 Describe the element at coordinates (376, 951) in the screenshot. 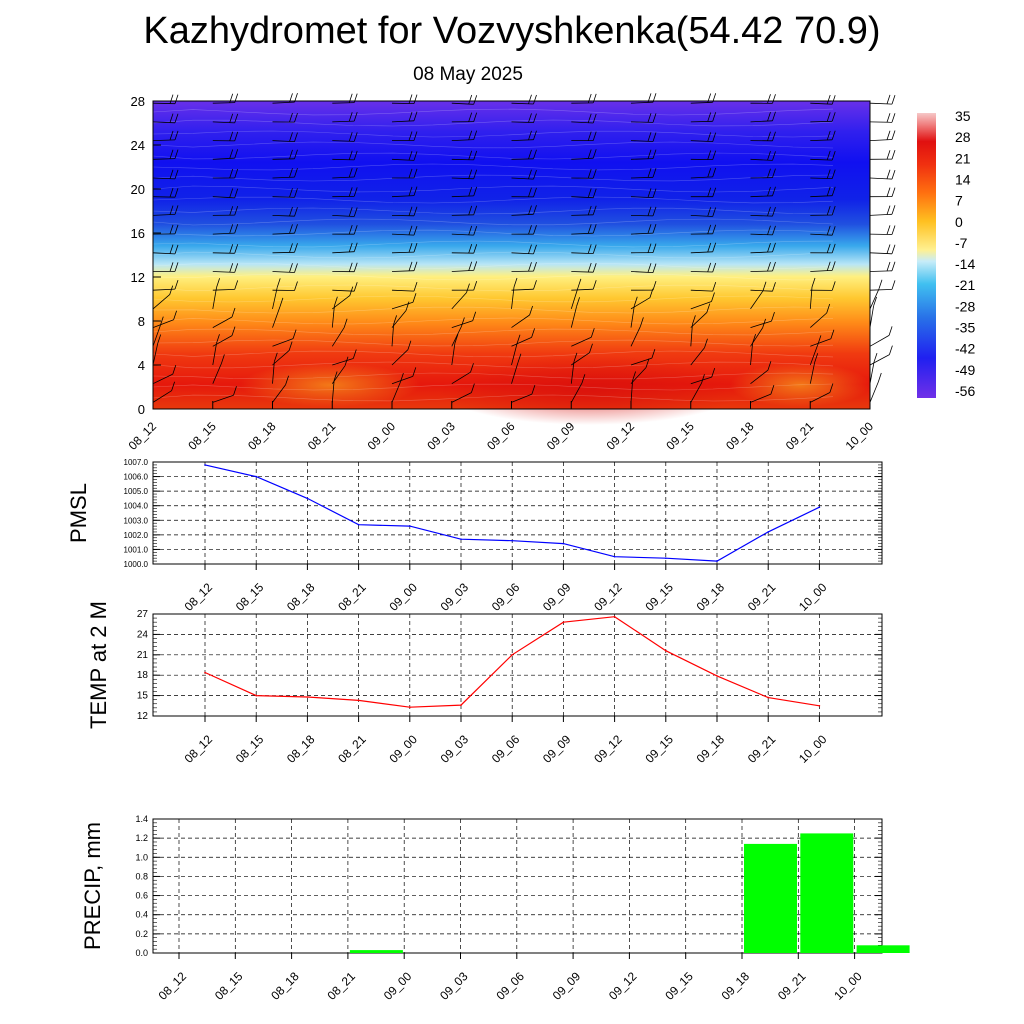

I see `precip-bar` at that location.